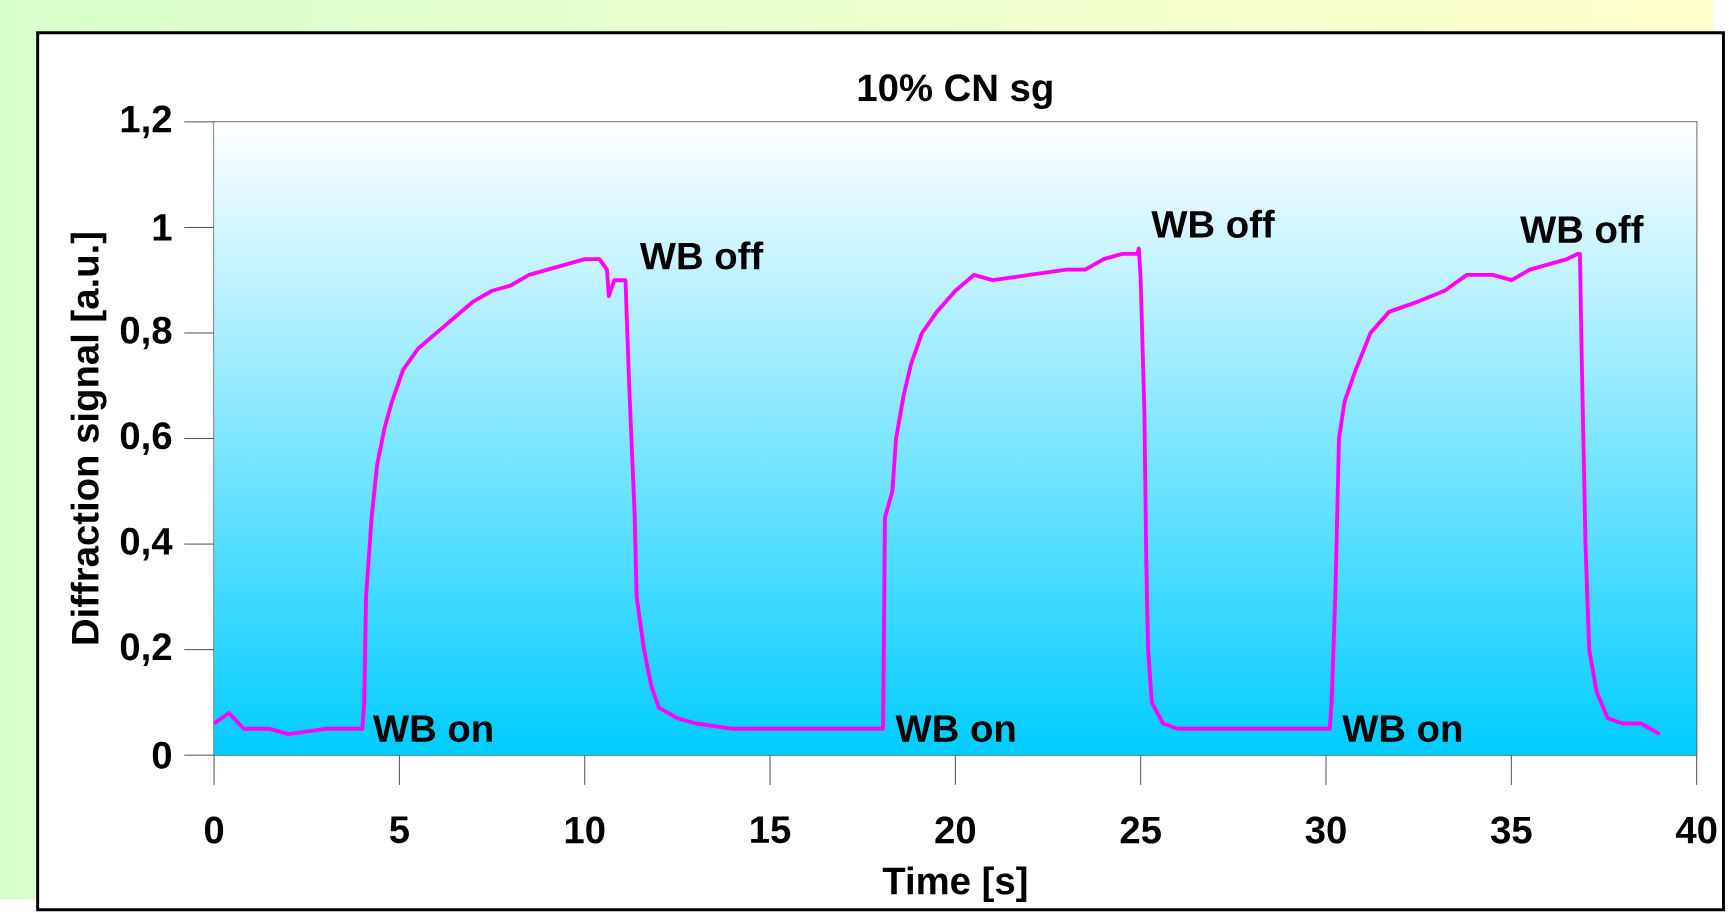 Image resolution: width=1729 pixels, height=913 pixels. What do you see at coordinates (88, 438) in the screenshot?
I see `y-axis-title: Diffraction signal [a.u.]` at bounding box center [88, 438].